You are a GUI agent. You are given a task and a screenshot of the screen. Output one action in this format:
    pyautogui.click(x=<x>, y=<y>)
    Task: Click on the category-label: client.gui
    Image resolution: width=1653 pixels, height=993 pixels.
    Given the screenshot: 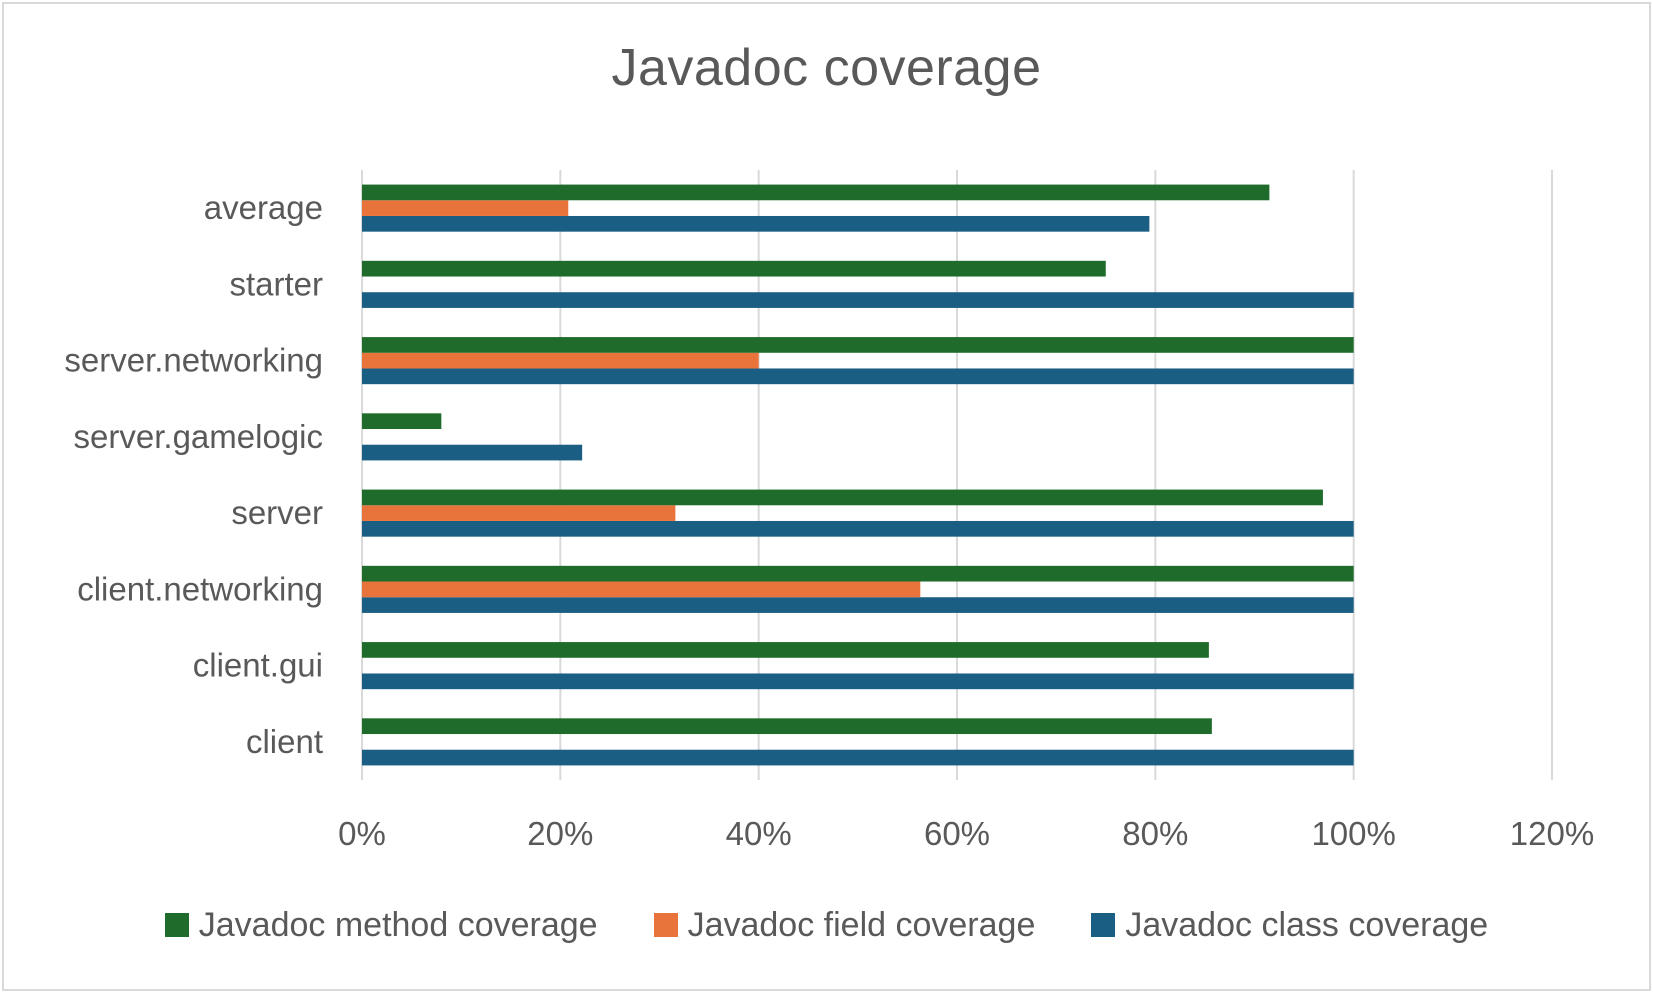 What is the action you would take?
    pyautogui.click(x=258, y=665)
    